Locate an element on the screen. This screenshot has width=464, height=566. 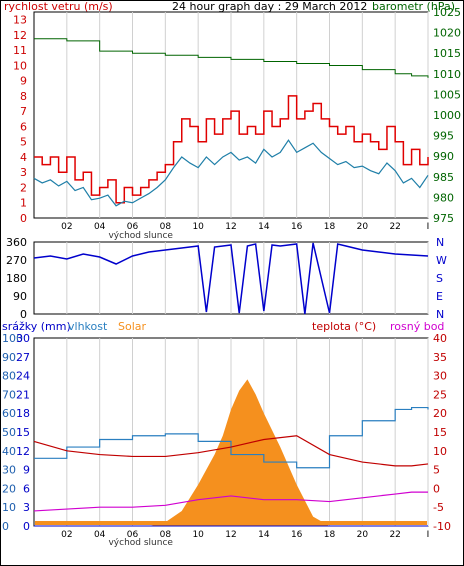
wind-tick-label: 9 is located at coordinates (23, 81).